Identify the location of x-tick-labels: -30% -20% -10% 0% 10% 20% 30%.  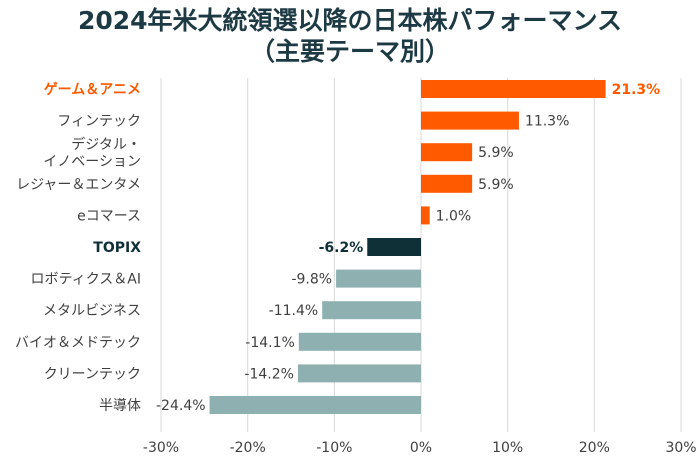
(420, 448).